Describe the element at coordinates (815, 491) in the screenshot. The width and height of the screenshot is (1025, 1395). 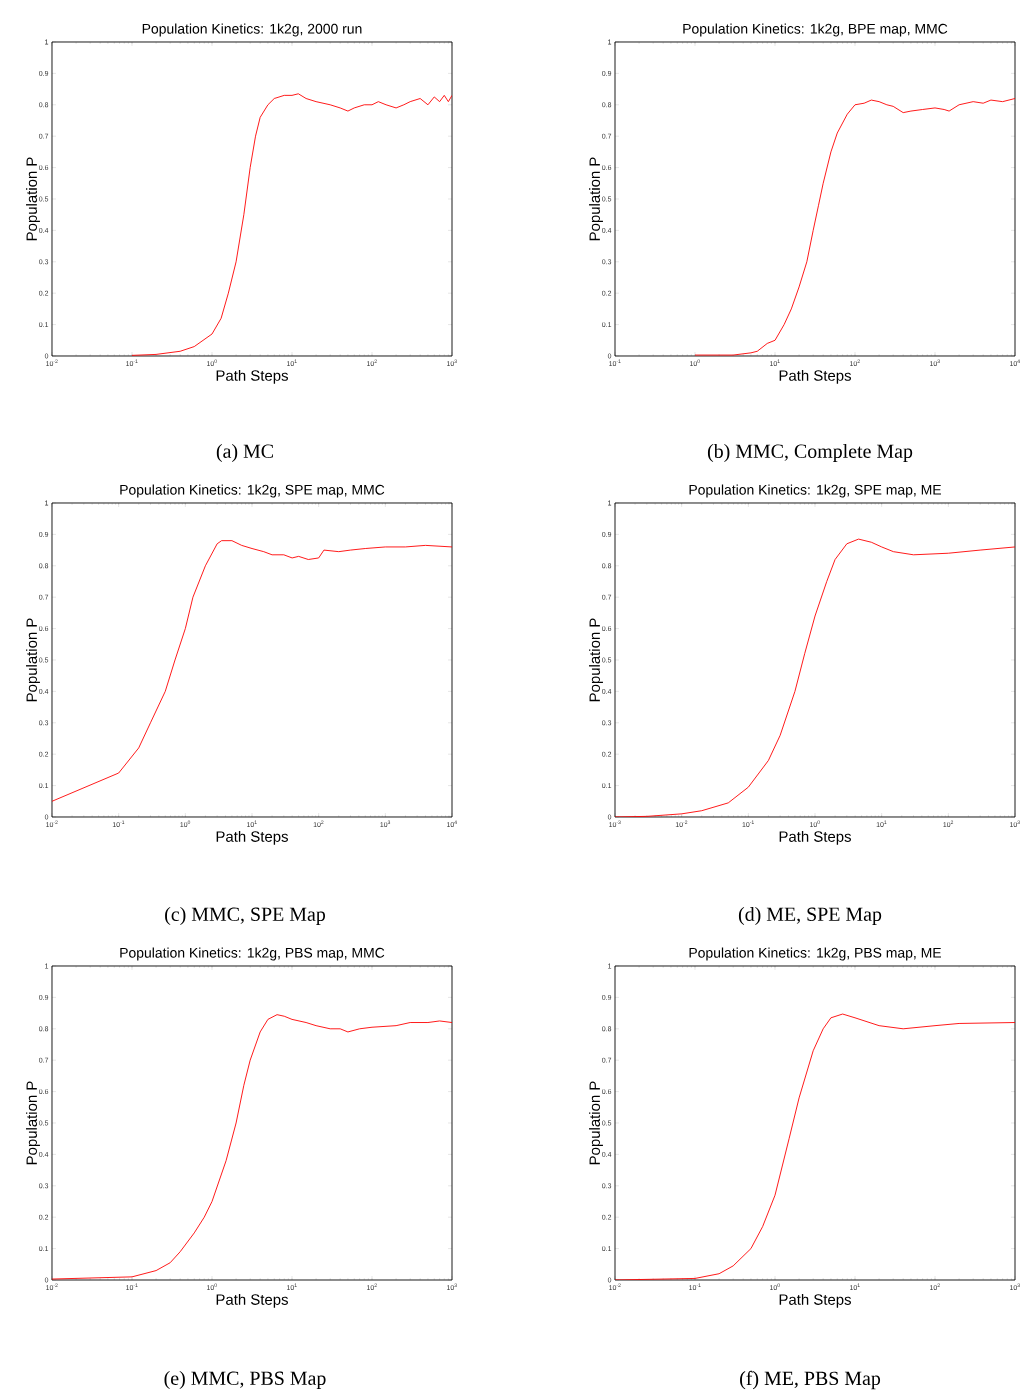
I see `chart-title: Population Kinetics: 1k2g, SPE map, ME` at that location.